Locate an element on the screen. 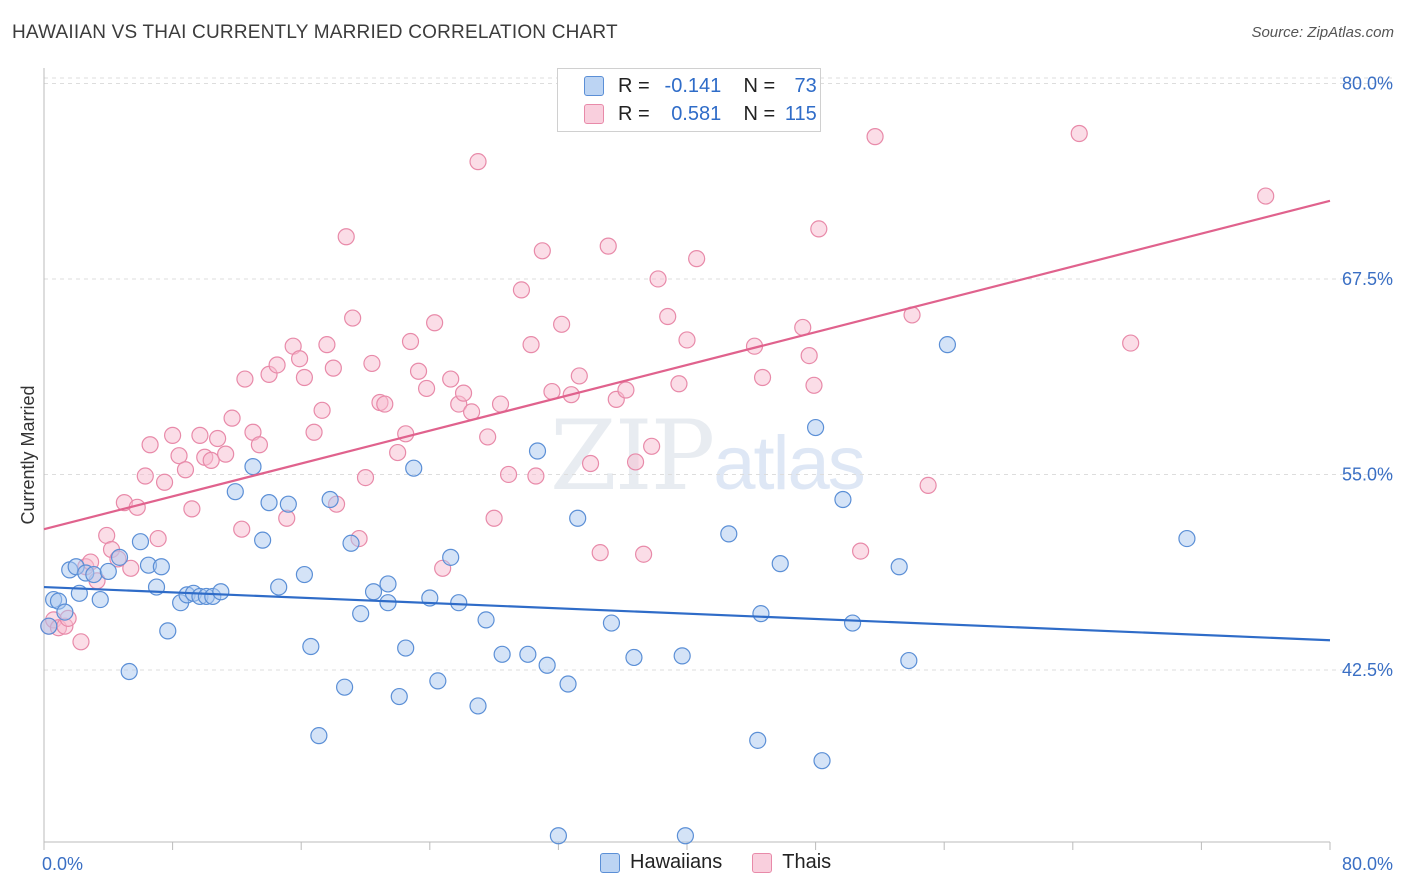  legend-label-hawaiians: Hawaiians is located at coordinates (676, 862).